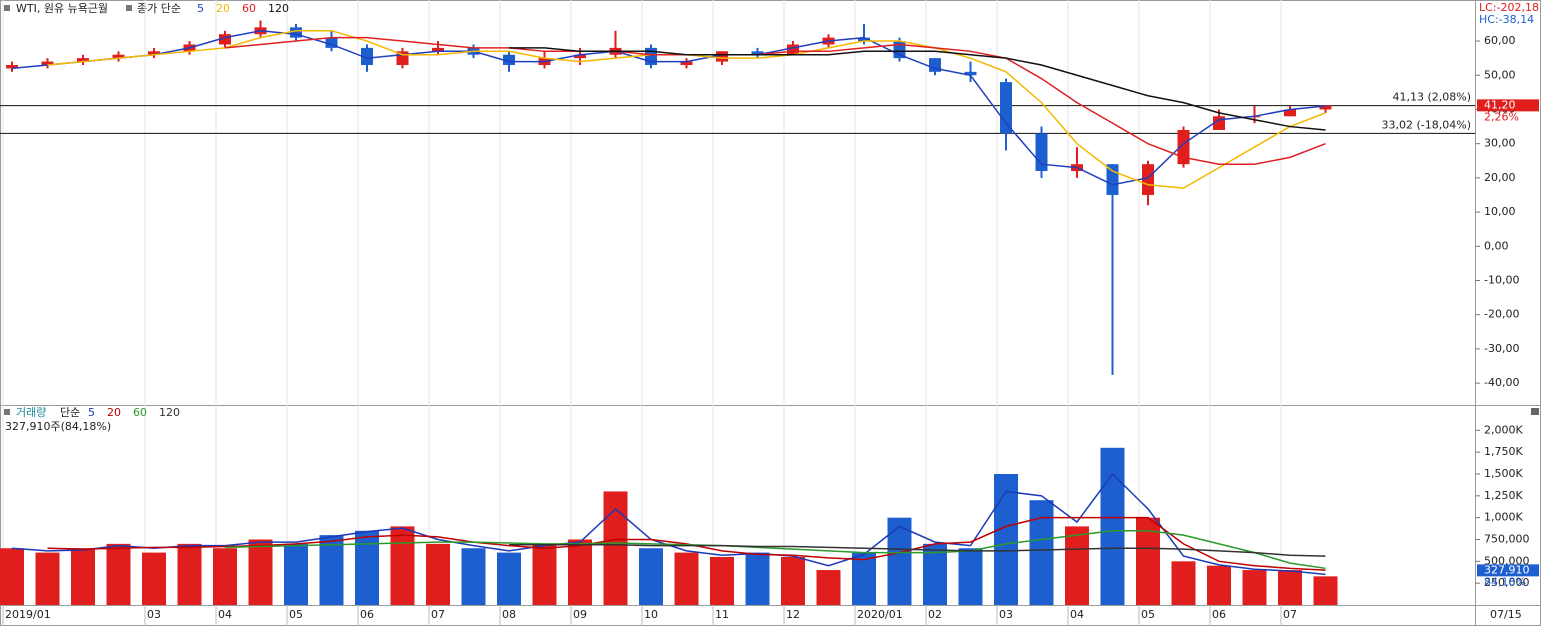 This screenshot has width=1541, height=626. Describe the element at coordinates (28, 614) in the screenshot. I see `x-tick-label: 2019/01` at that location.